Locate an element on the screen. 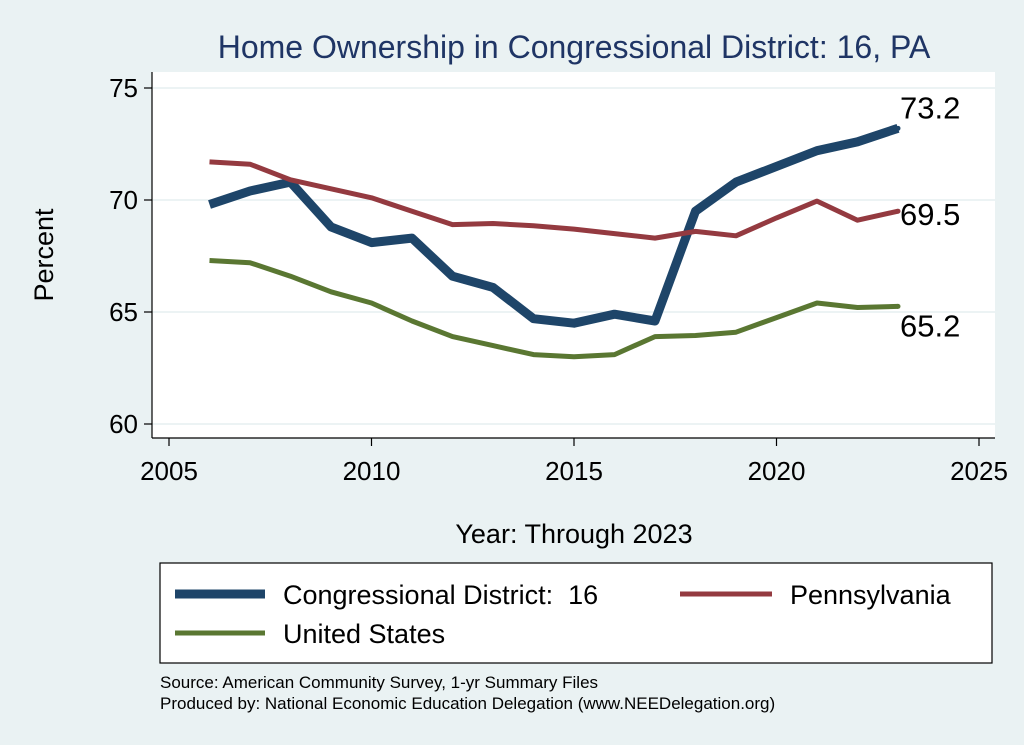  legend-label-congressional-district: Congressional District: 16 is located at coordinates (440, 595).